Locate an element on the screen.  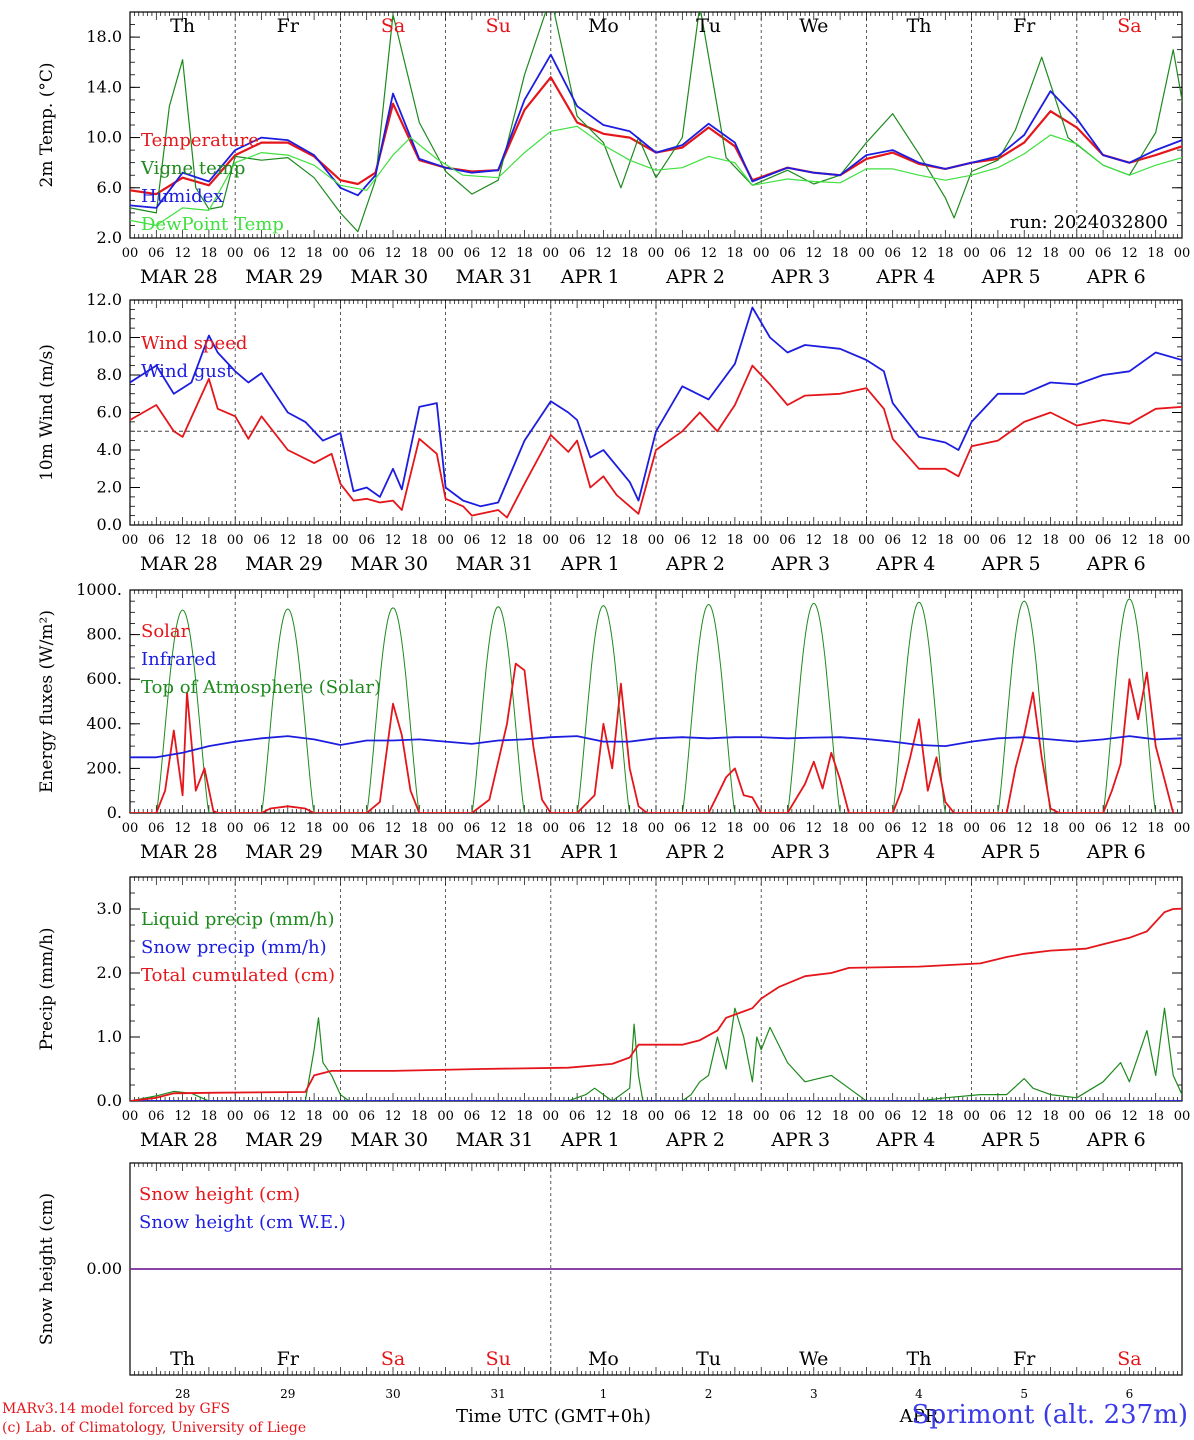
day-name-top: Tu is located at coordinates (708, 26).